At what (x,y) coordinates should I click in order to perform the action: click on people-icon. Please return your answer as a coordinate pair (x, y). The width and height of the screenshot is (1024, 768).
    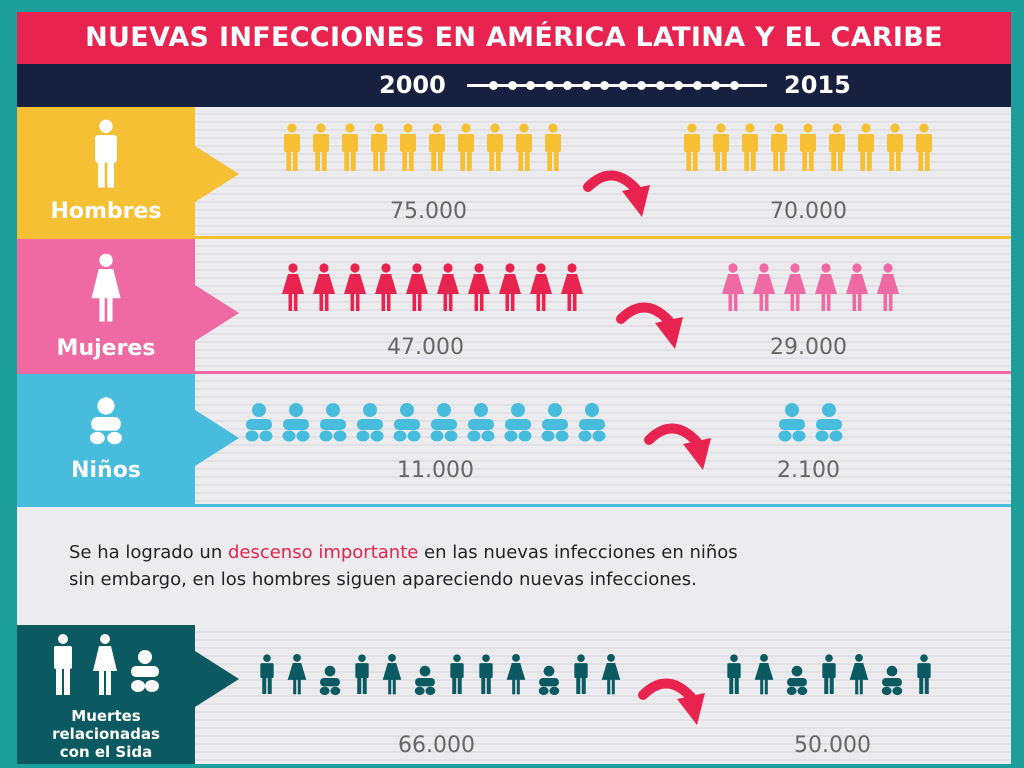
    Looking at the image, I should click on (108, 668).